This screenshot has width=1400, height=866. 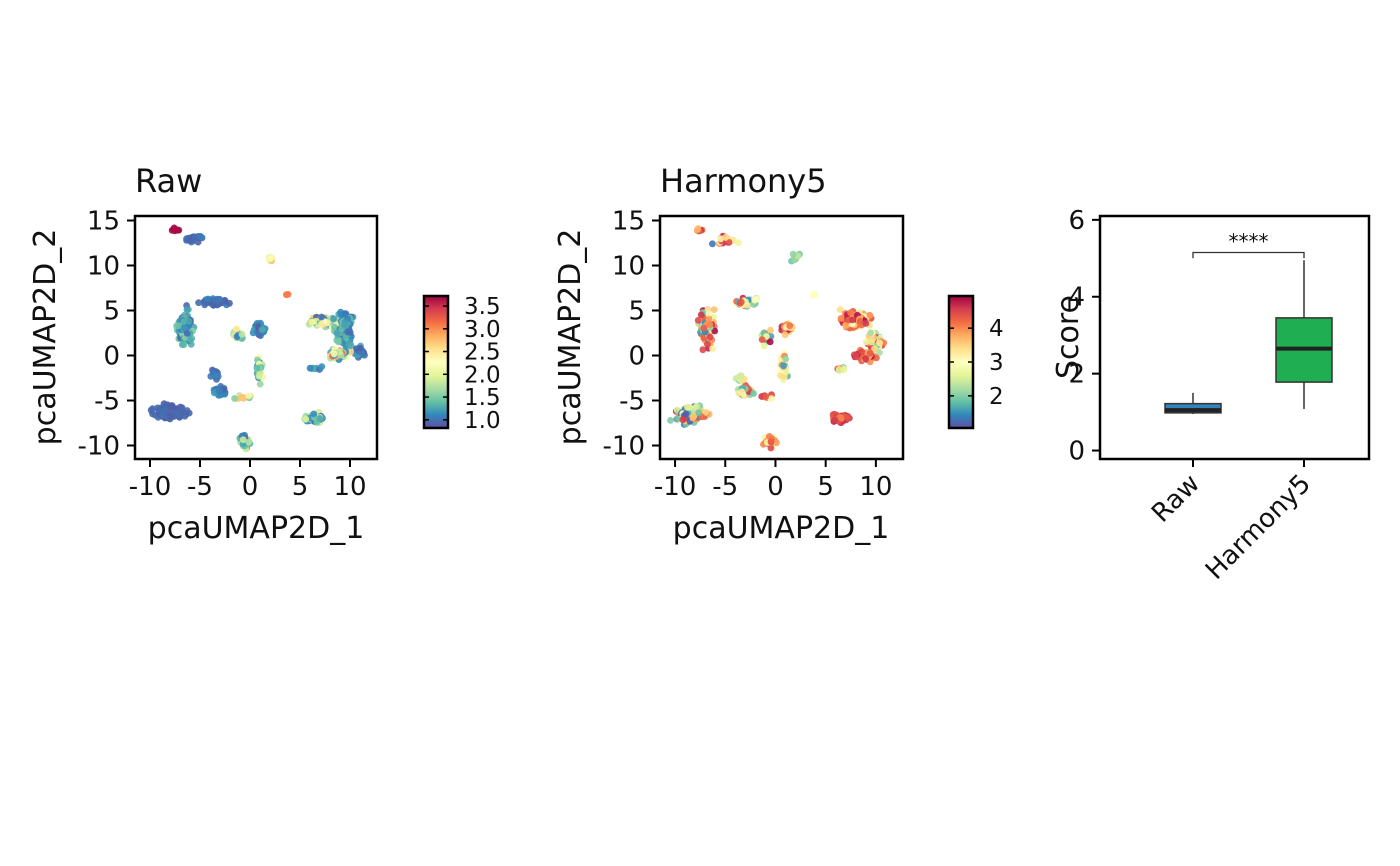 What do you see at coordinates (996, 329) in the screenshot?
I see `harmony5-colorbar-tick-label: 4` at bounding box center [996, 329].